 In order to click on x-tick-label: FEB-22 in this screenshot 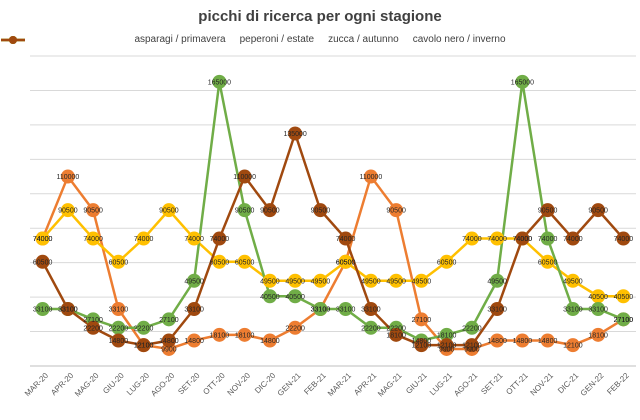, I will do `click(618, 384)`.